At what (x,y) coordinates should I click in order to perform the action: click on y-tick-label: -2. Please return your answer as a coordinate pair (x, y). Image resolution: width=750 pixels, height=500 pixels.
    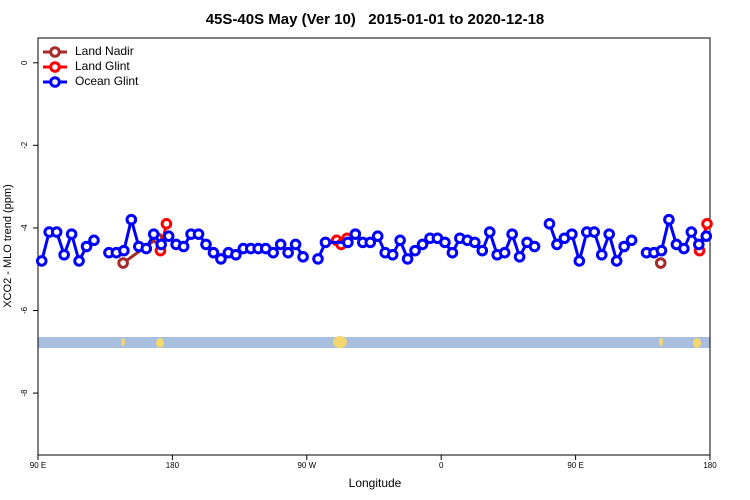
    Looking at the image, I should click on (24, 145).